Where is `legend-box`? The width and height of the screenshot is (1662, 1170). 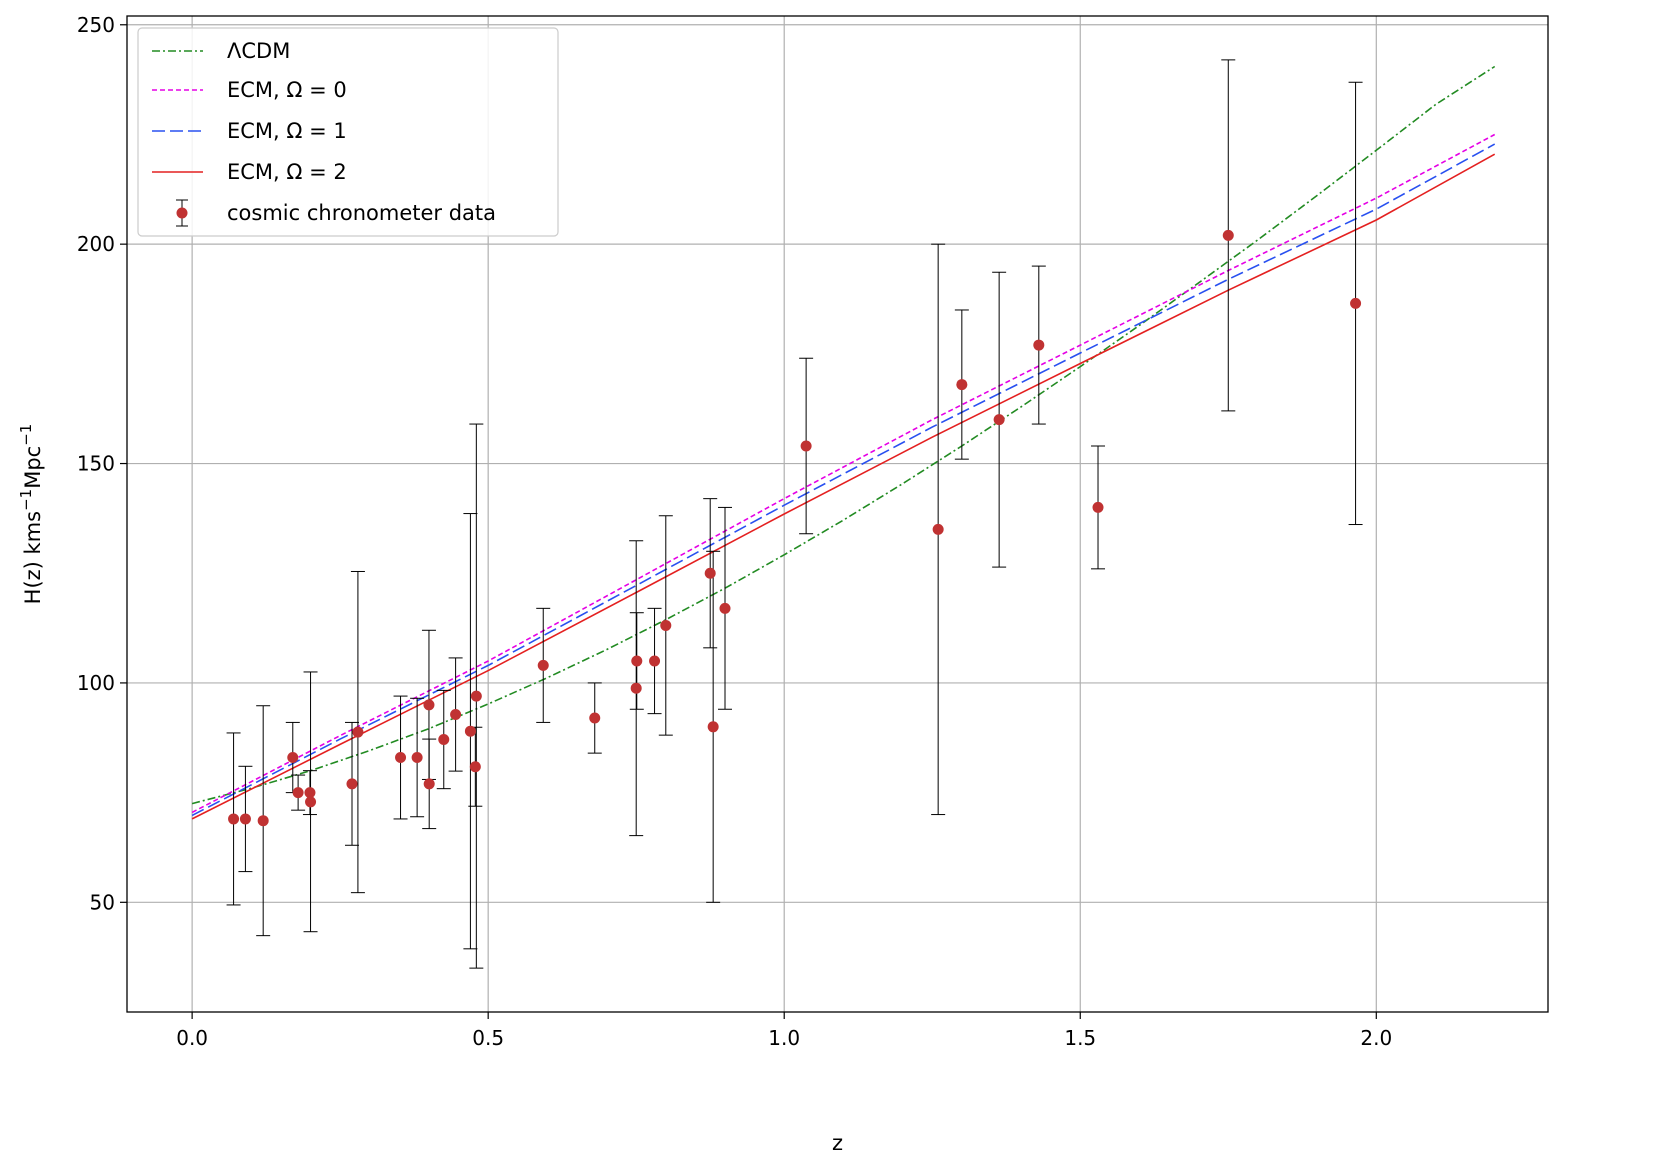 legend-box is located at coordinates (348, 132).